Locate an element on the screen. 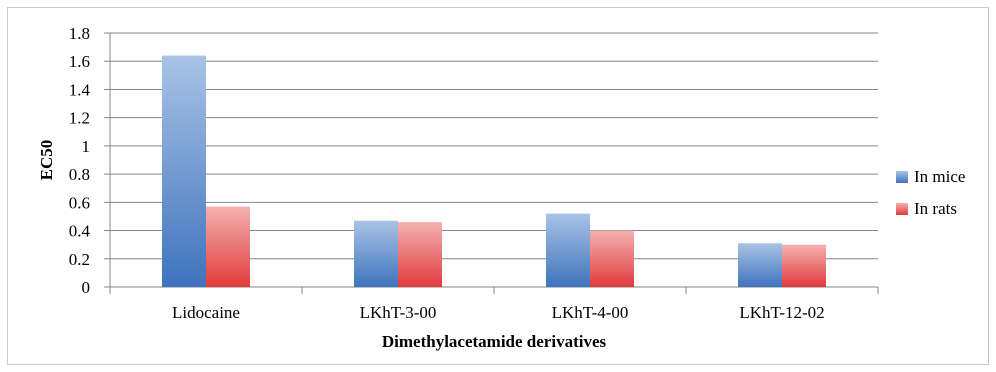 Image resolution: width=996 pixels, height=372 pixels. y-tick-labels: 0 0.2 0.4 0.6 0.8 1 1.2 1.4 1.6 1.8 is located at coordinates (80, 160).